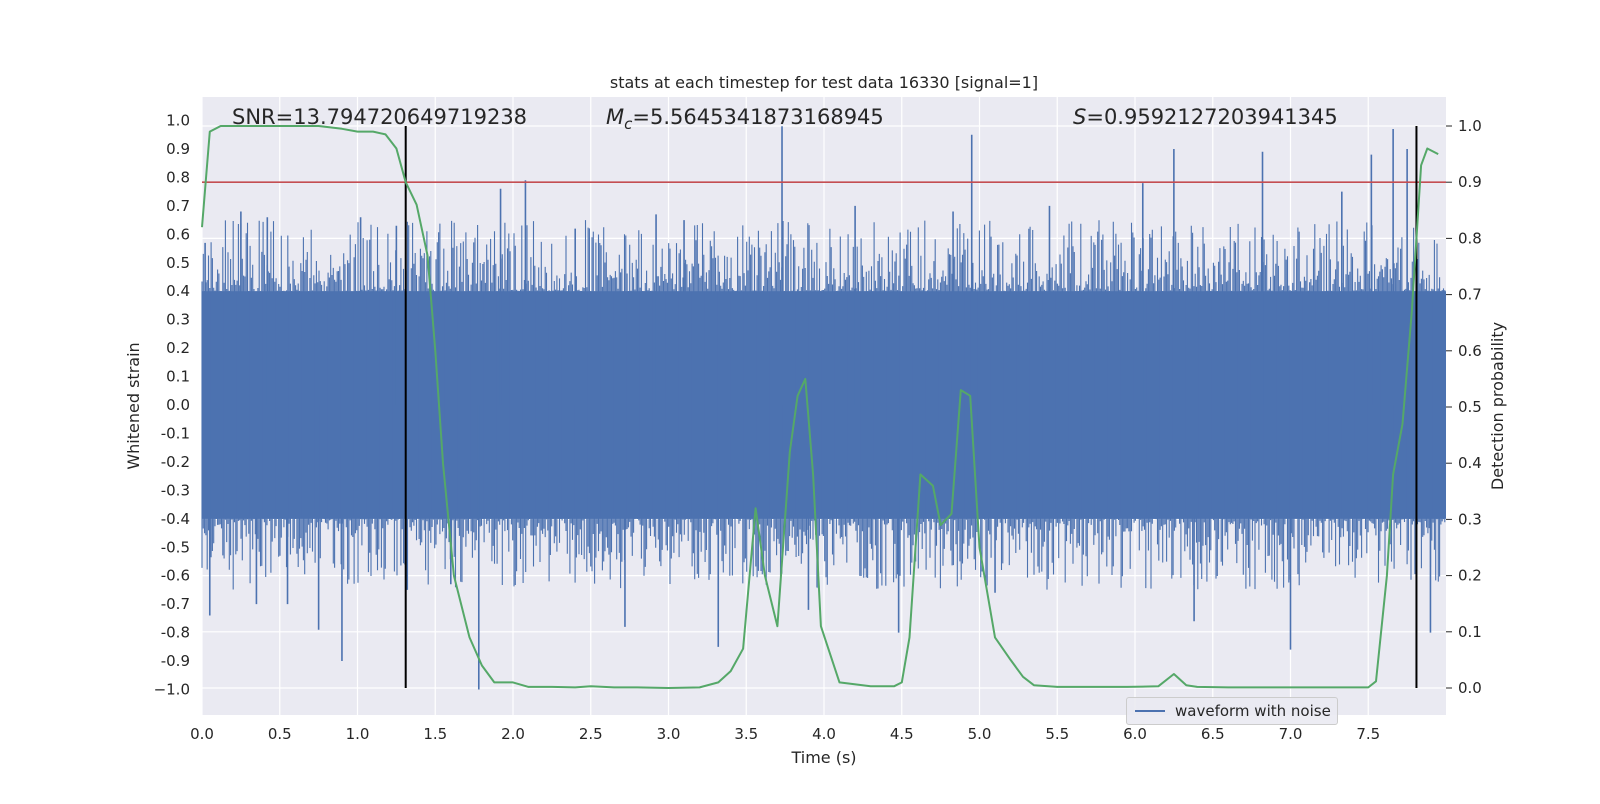 The width and height of the screenshot is (1600, 804). Describe the element at coordinates (379, 117) in the screenshot. I see `snr-annotation: SNR=13.794720649719238` at that location.